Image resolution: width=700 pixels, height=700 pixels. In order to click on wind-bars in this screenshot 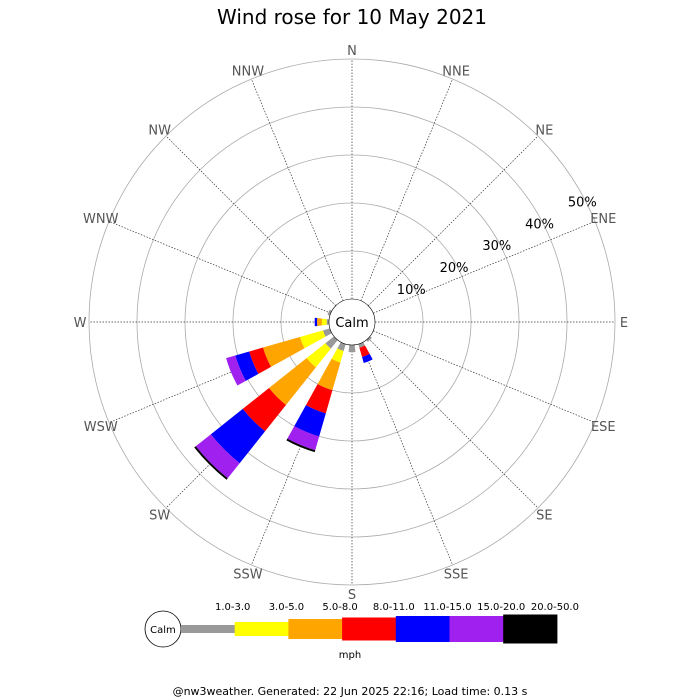, I will do `click(283, 394)`.